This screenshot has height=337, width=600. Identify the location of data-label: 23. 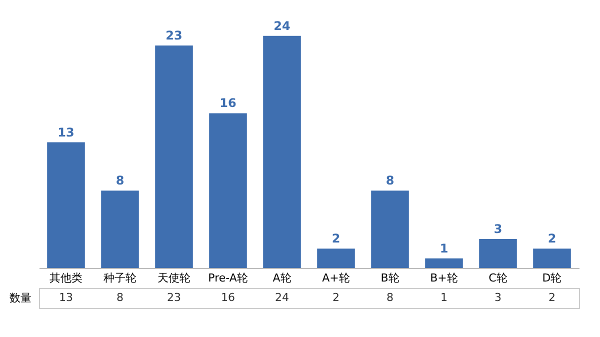
(174, 297).